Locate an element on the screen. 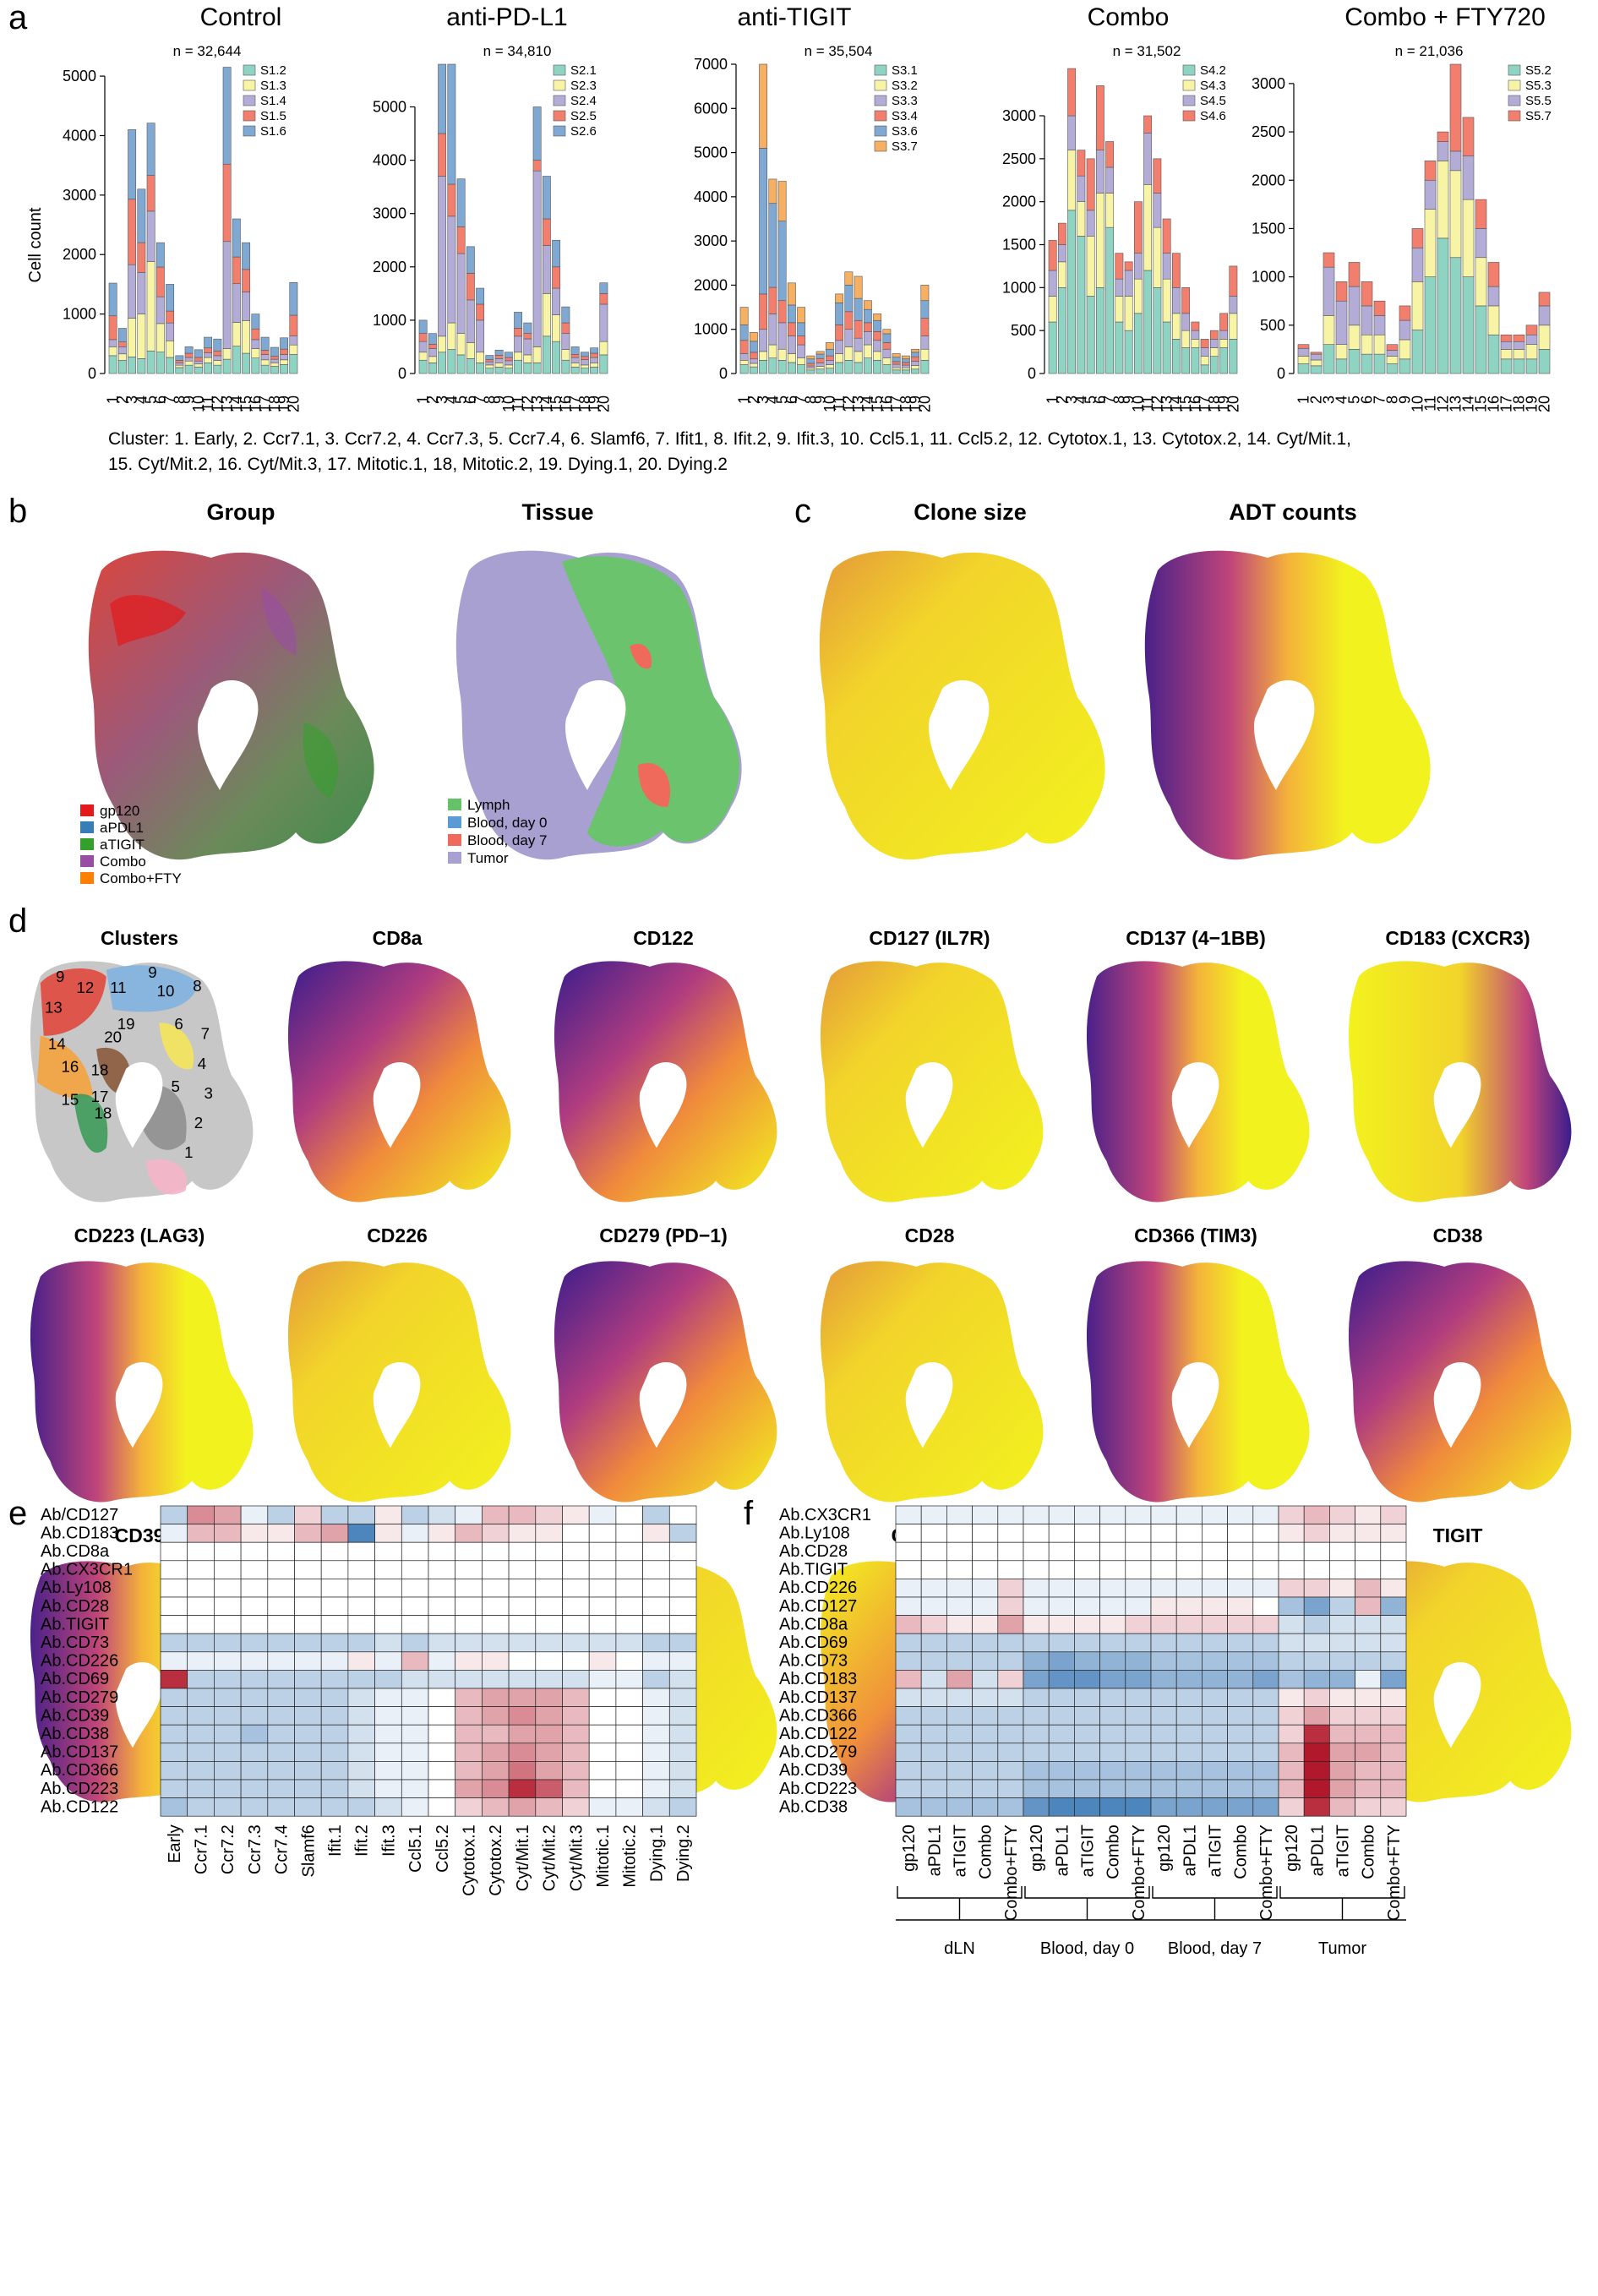 The image size is (1598, 2296). legend-label: S4.3 is located at coordinates (1213, 86).